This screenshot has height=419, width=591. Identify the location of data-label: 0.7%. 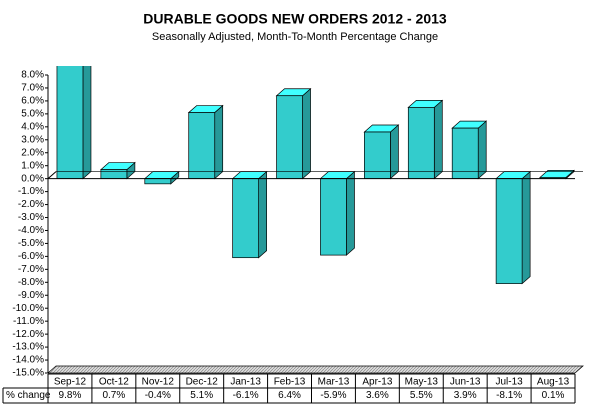
(113, 395).